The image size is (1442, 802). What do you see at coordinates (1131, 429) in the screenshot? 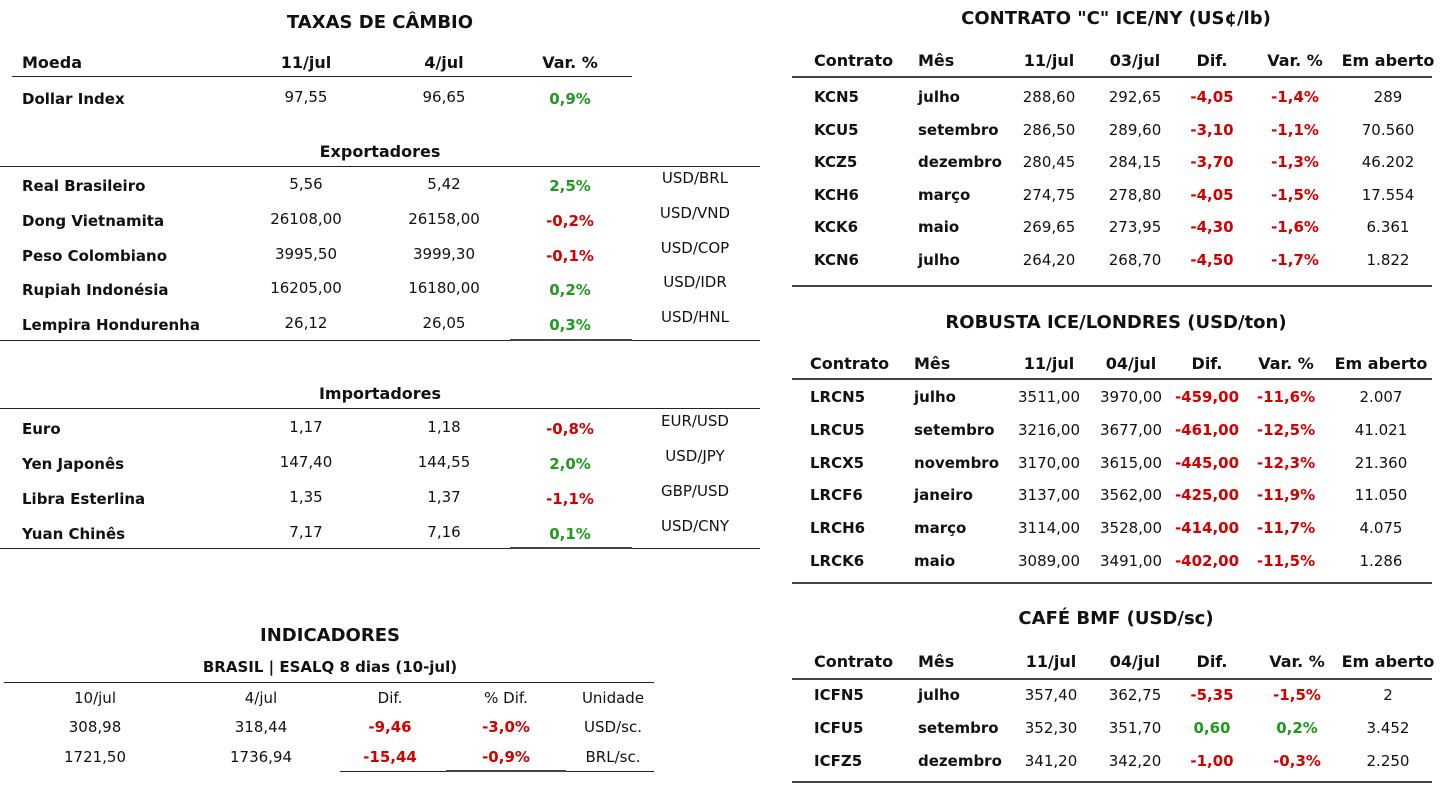
I see `robusta-cell-v2: 3677,00` at bounding box center [1131, 429].